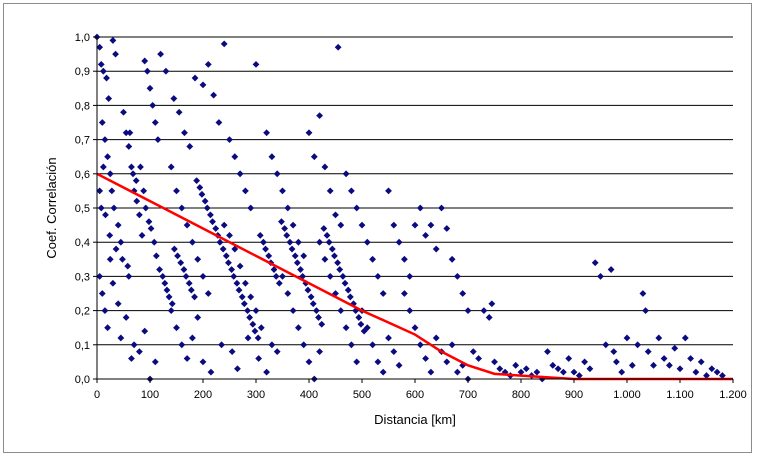  I want to click on x-tick-label-7: 700, so click(468, 395).